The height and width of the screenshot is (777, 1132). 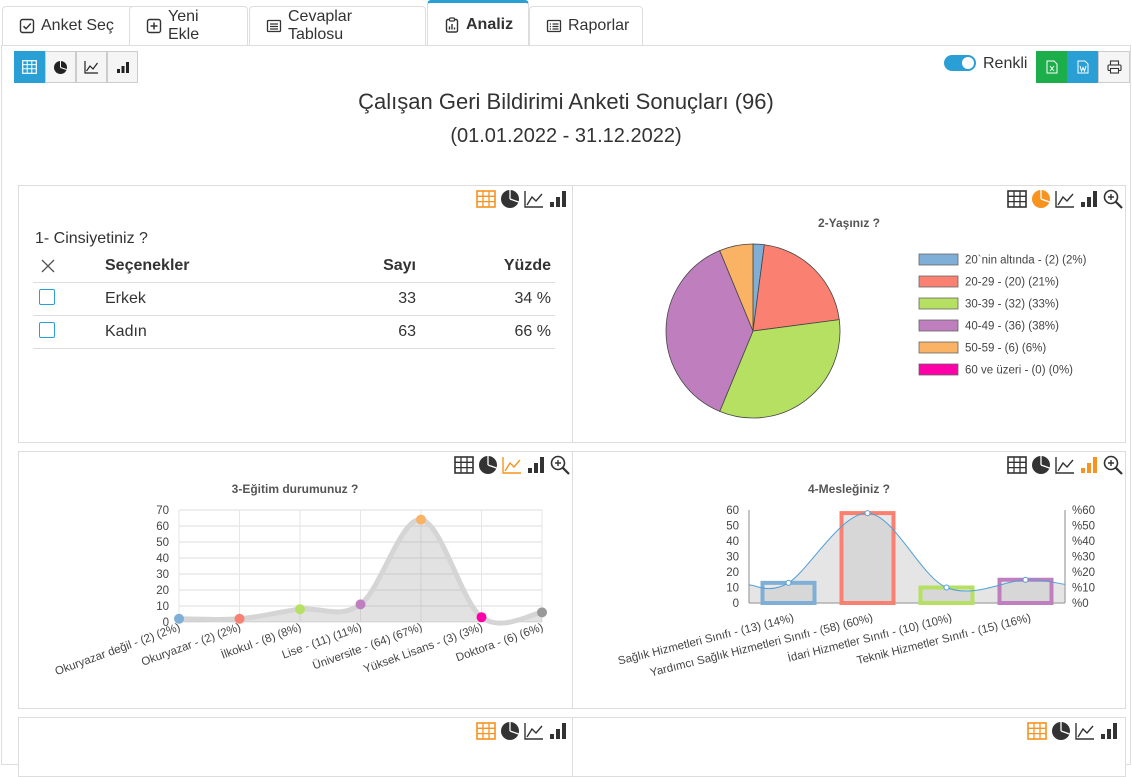 I want to click on list-icon, so click(x=274, y=26).